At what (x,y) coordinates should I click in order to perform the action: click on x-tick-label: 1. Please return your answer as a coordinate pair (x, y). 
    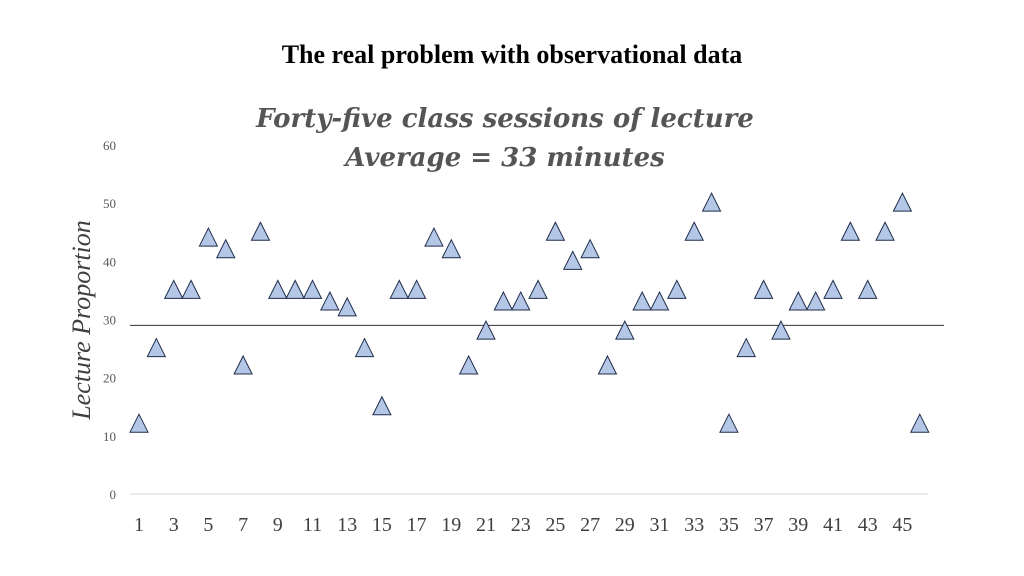
    Looking at the image, I should click on (139, 525).